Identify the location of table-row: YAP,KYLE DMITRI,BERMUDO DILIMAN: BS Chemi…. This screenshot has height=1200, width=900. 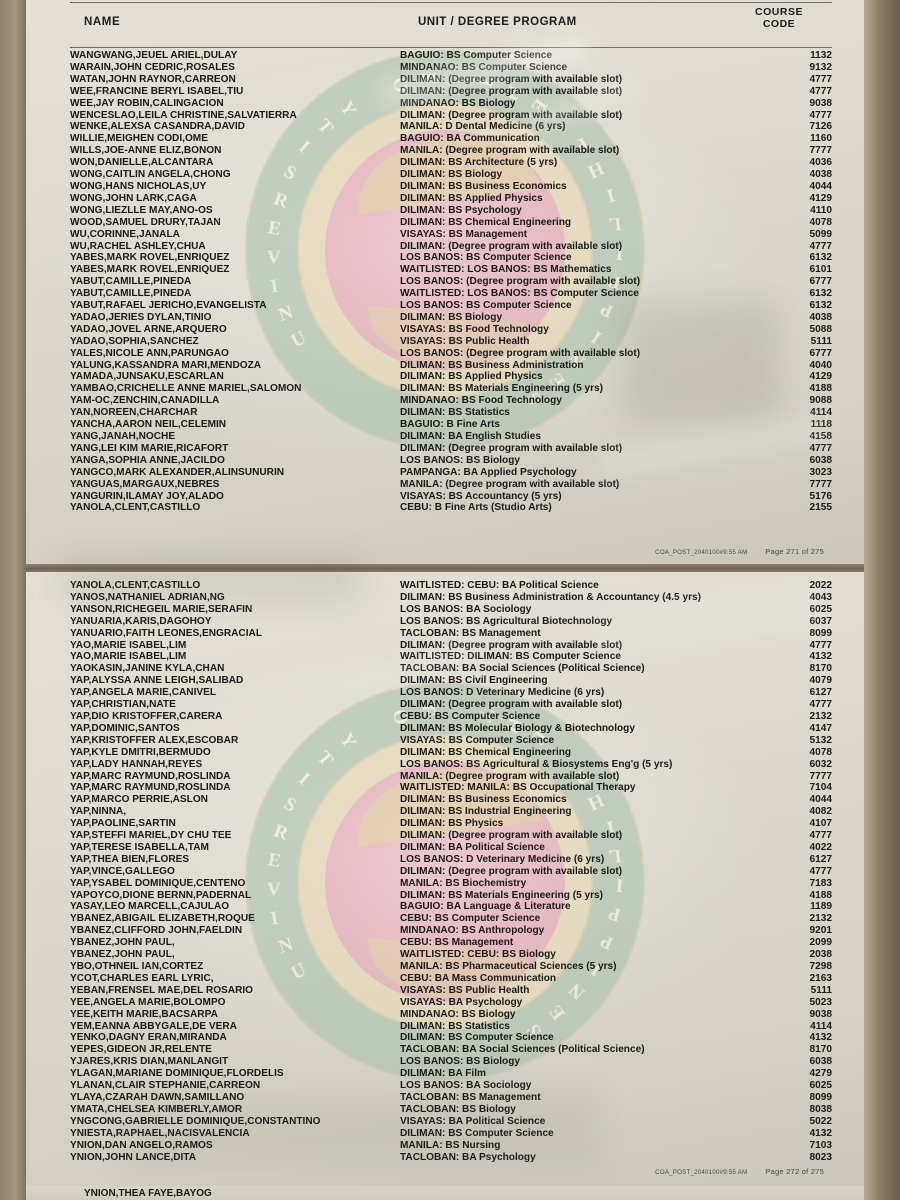
(451, 753).